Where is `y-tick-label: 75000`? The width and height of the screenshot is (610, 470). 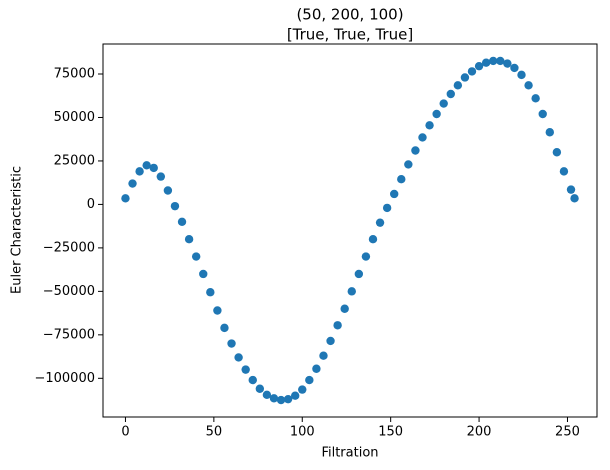 y-tick-label: 75000 is located at coordinates (74, 73).